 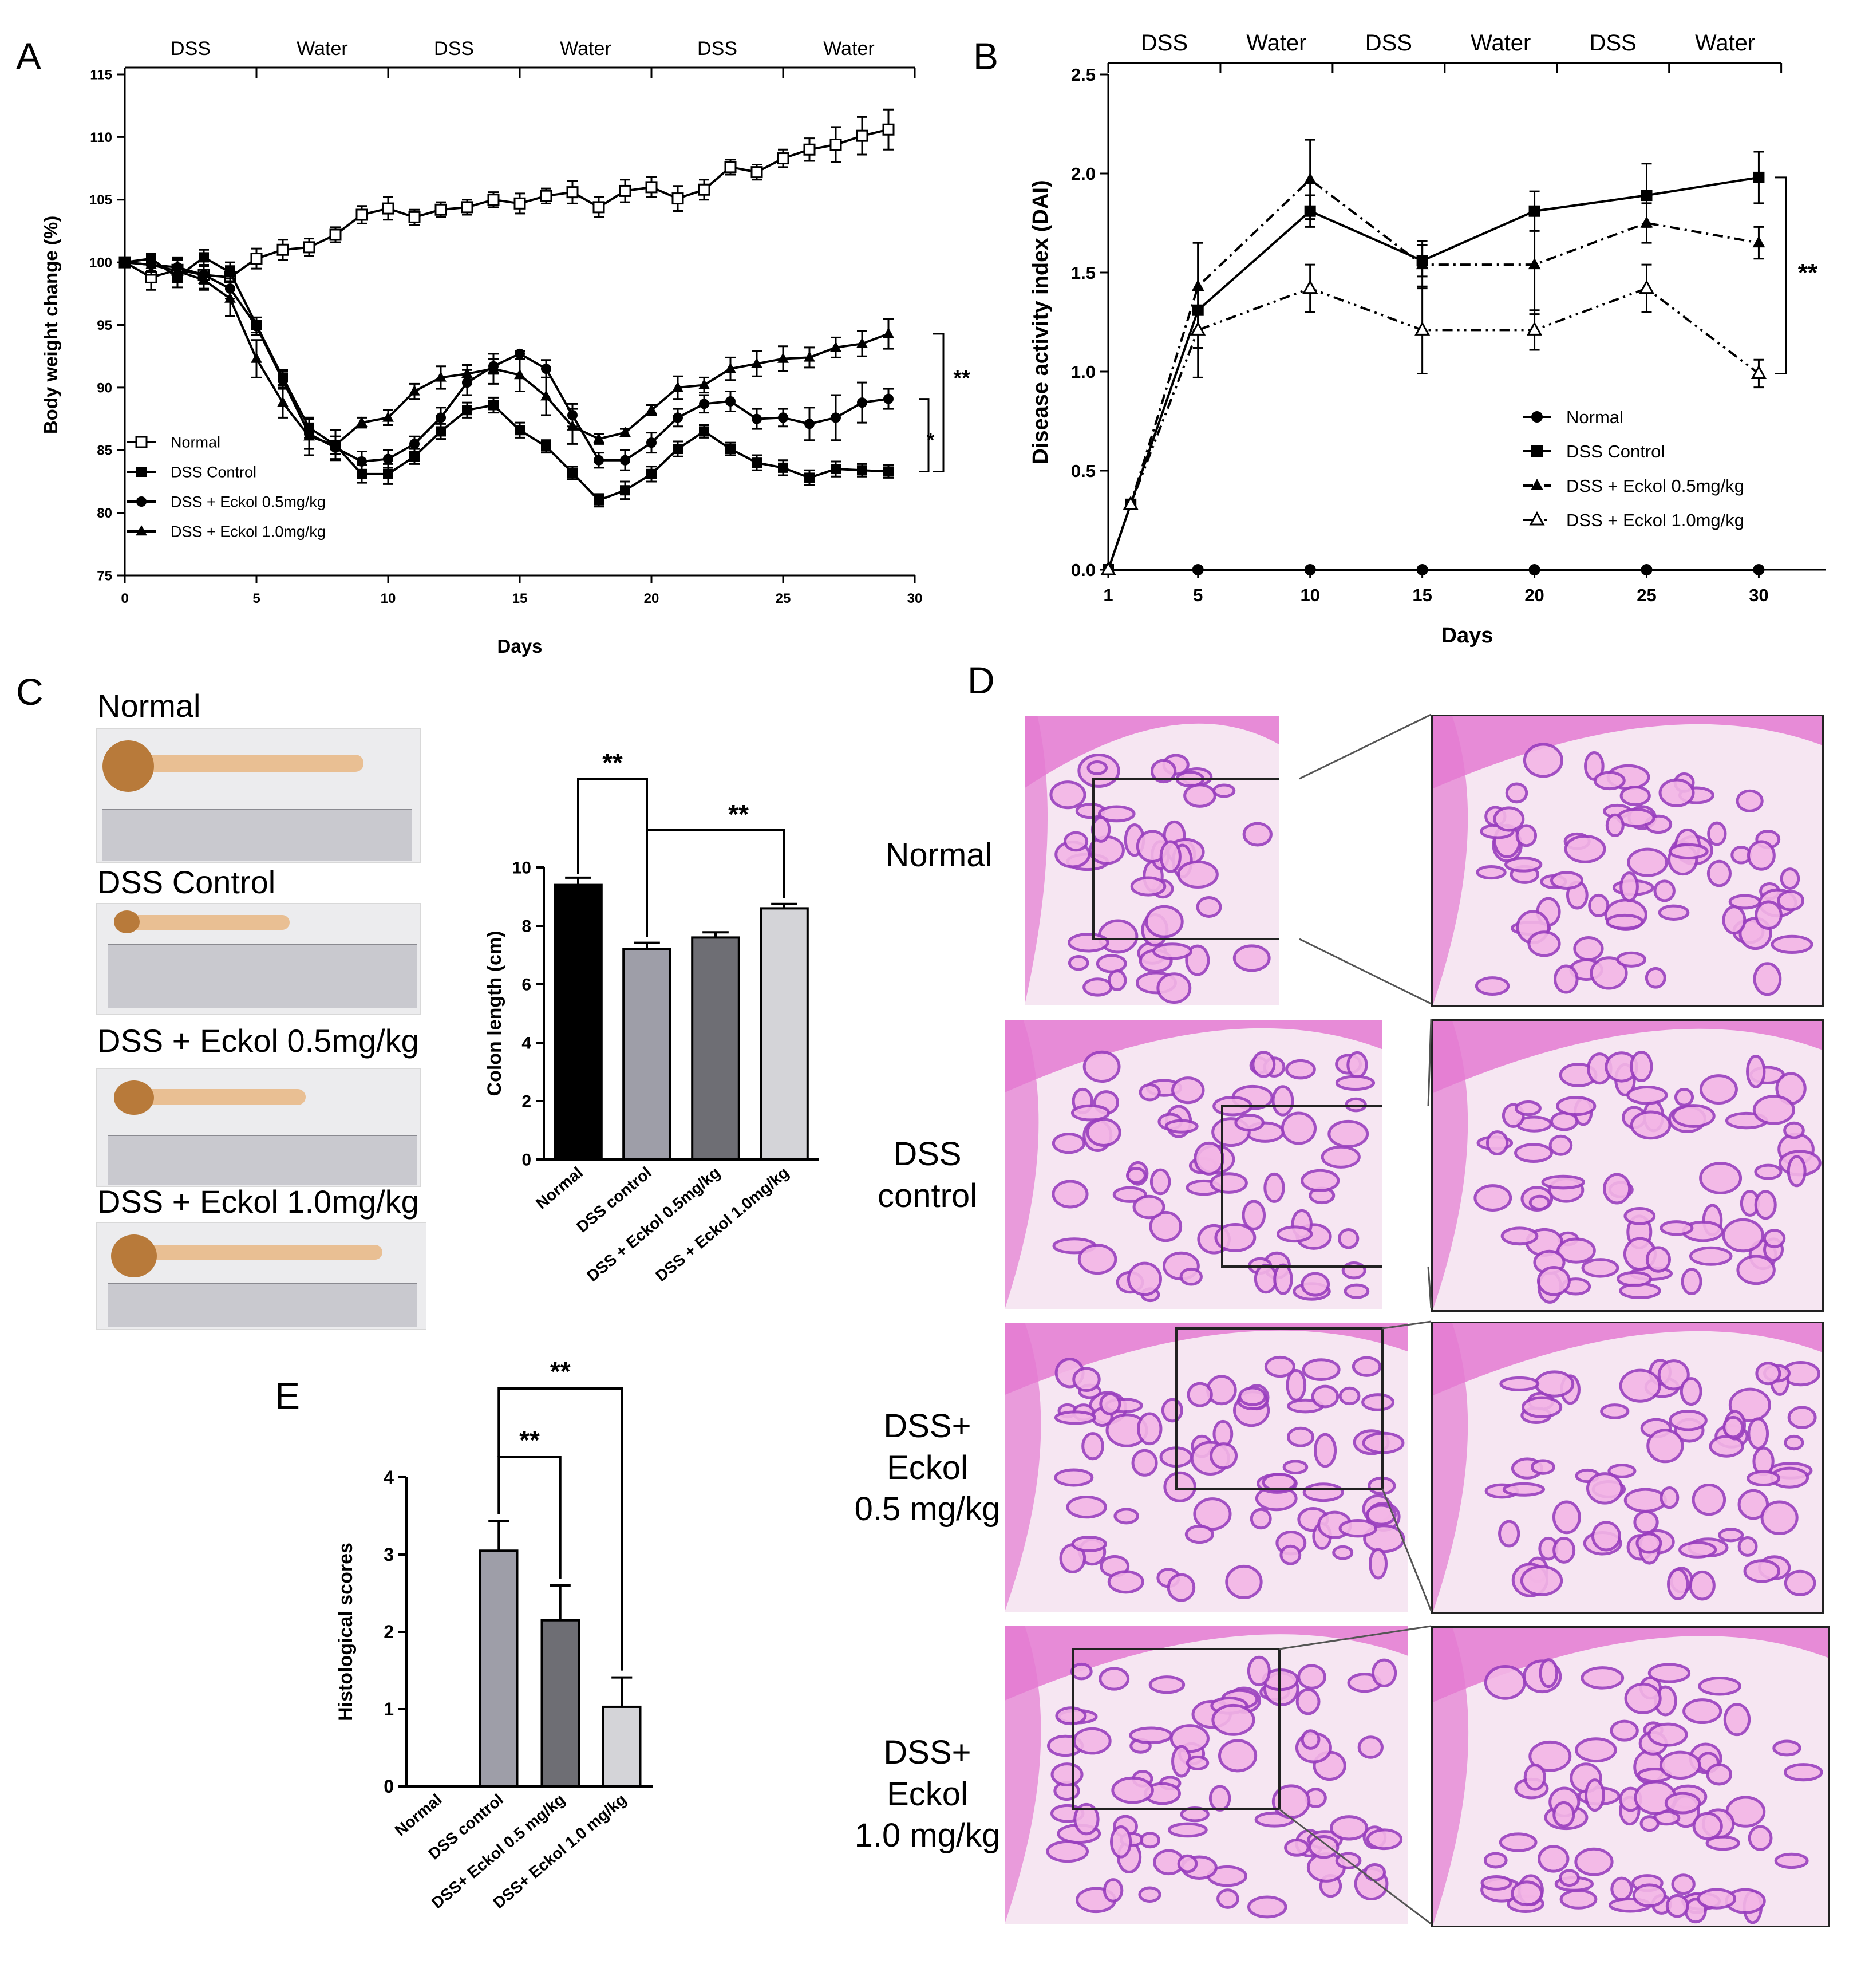 I want to click on series-dss-eckol-1-0mg-kg, so click(x=1434, y=419).